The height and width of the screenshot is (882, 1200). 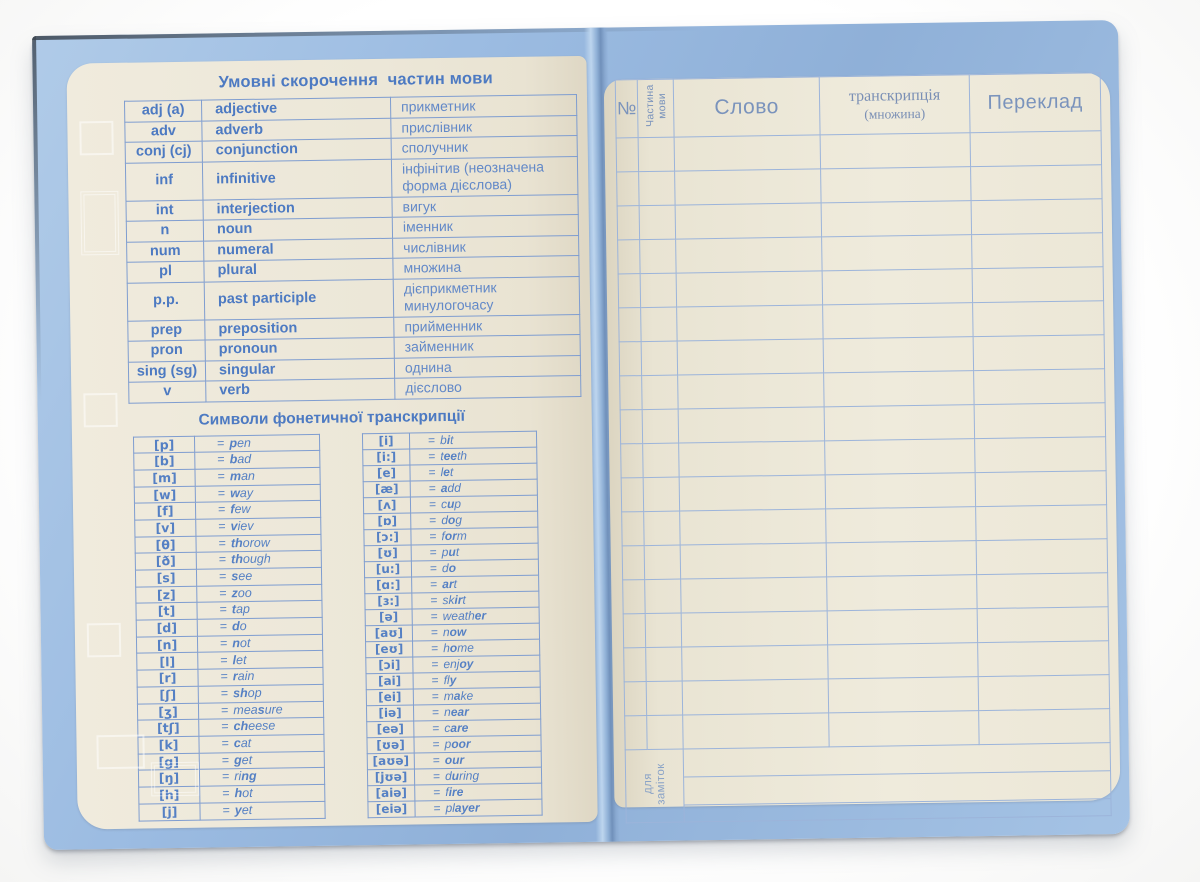 I want to click on phonetic-example: = not, so click(x=260, y=643).